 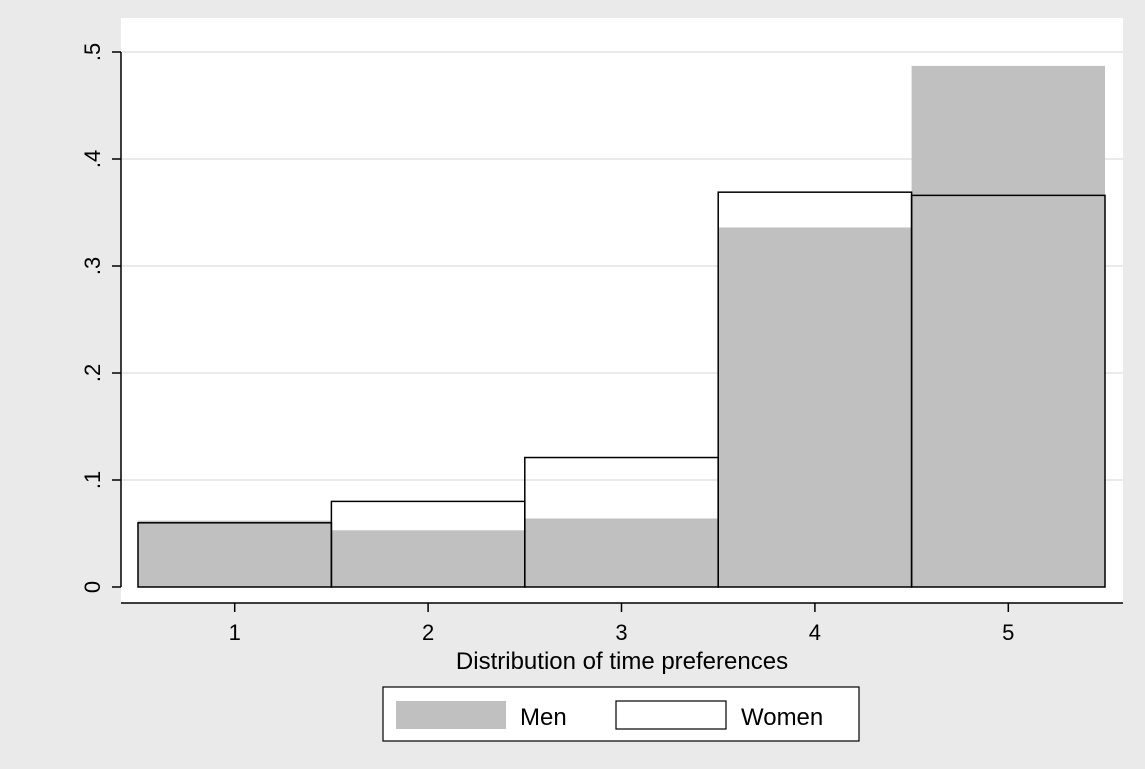 I want to click on x-axis: 1 2 3 4 5, so click(x=622, y=623).